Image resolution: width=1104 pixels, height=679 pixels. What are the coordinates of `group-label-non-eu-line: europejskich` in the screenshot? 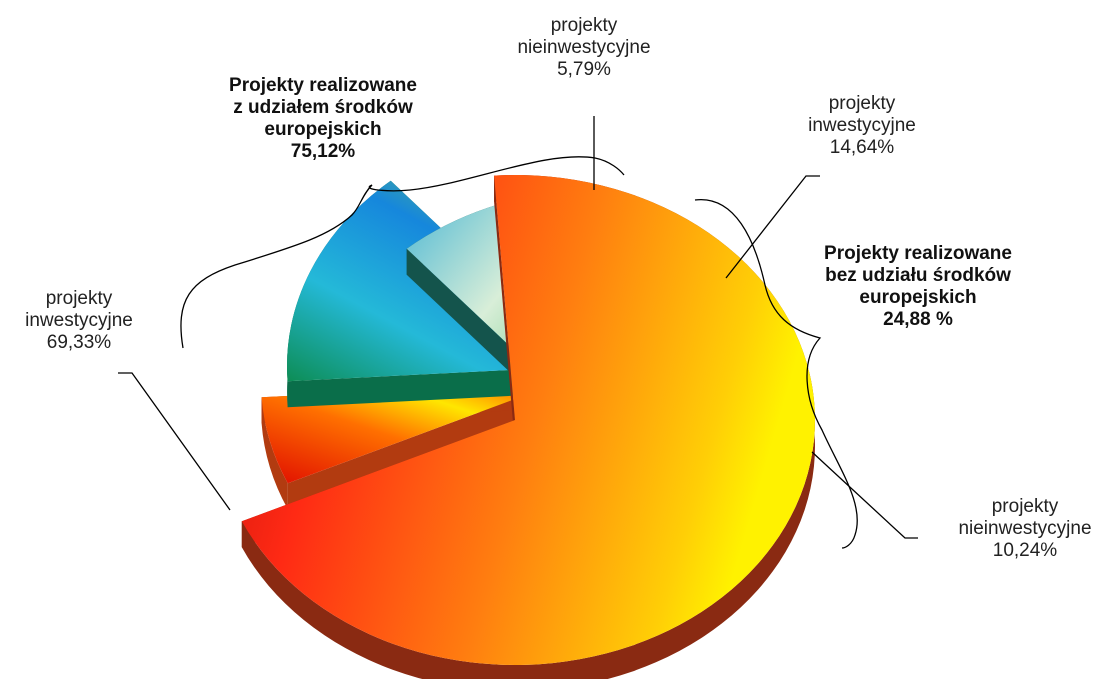 It's located at (917, 297).